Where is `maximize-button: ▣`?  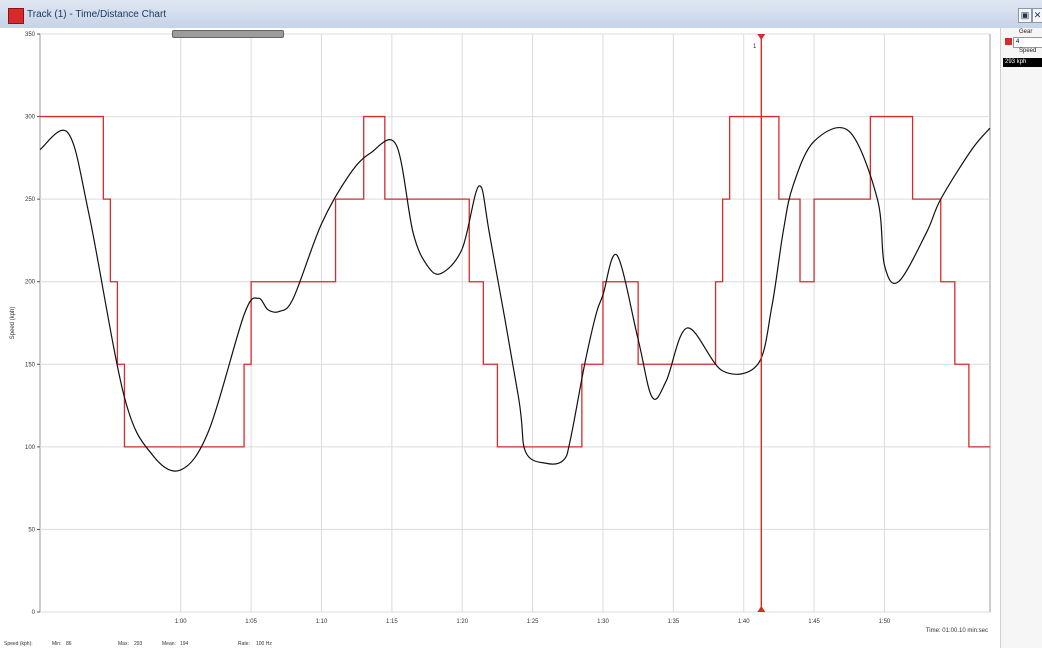 maximize-button: ▣ is located at coordinates (1025, 15).